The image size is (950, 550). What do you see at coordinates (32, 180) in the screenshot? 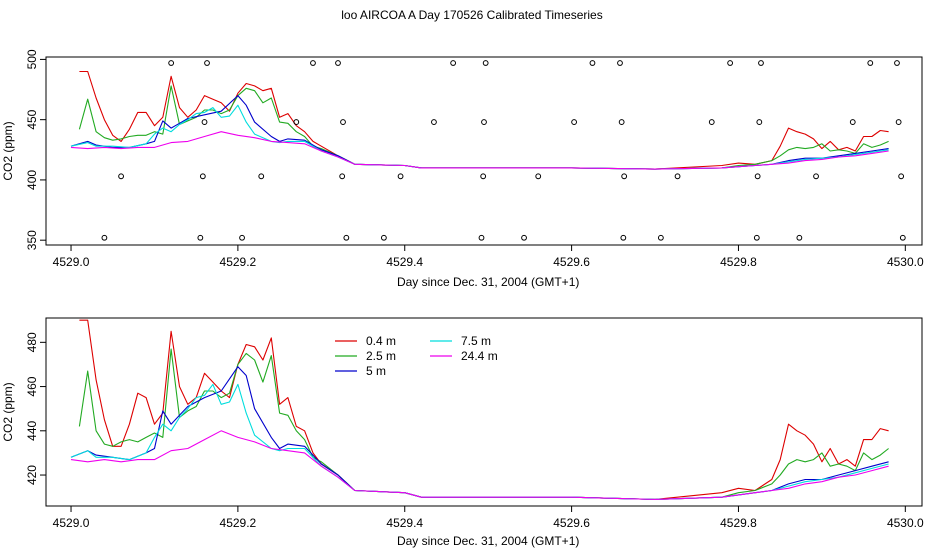
I see `y-tick-label: 400` at bounding box center [32, 180].